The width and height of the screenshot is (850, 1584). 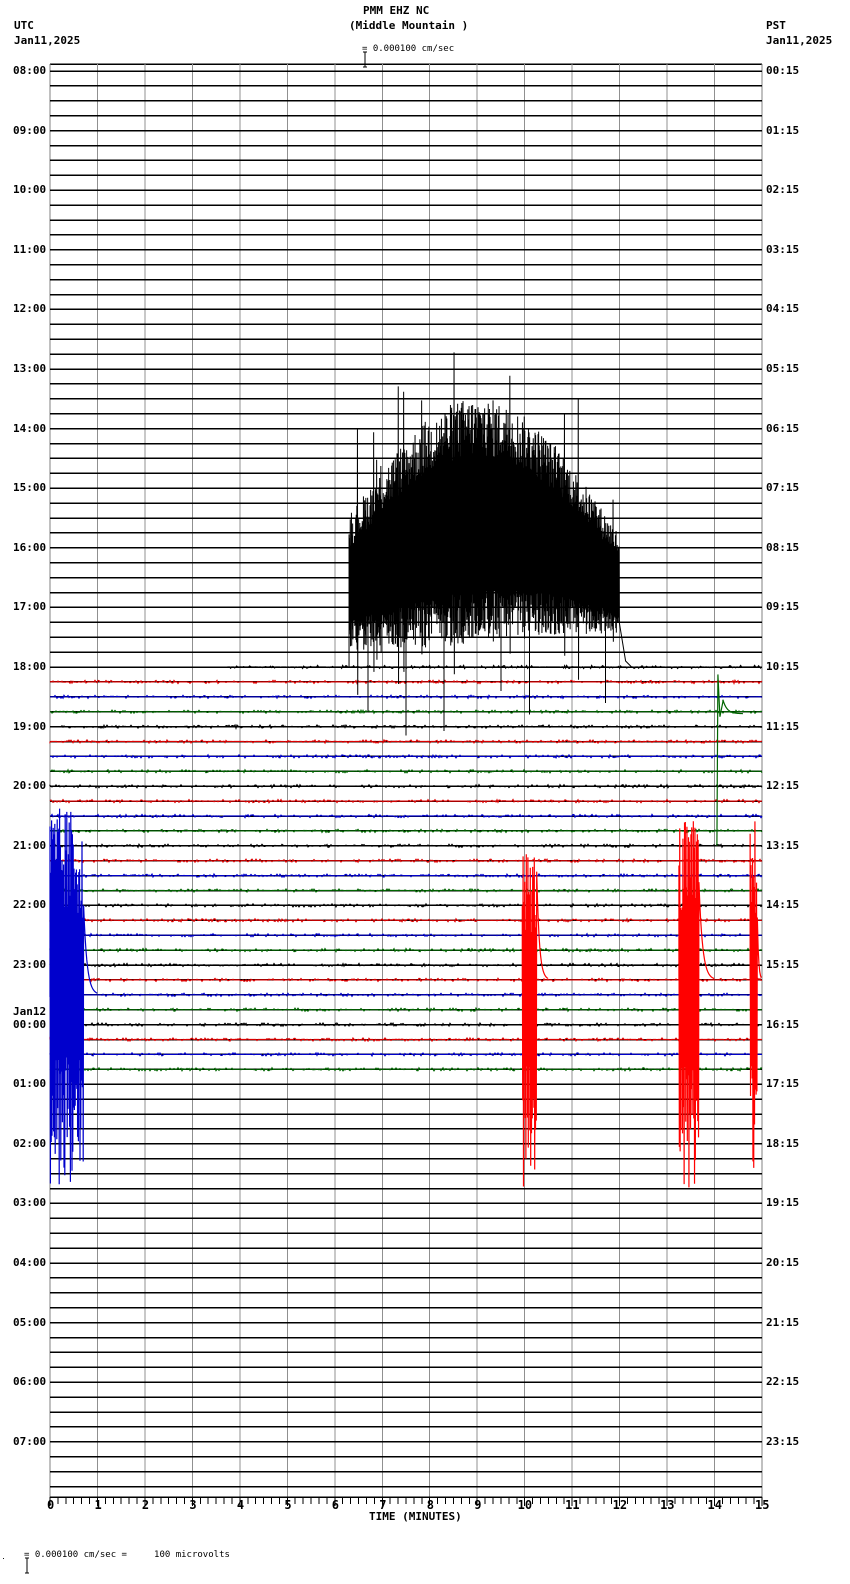 What do you see at coordinates (30, 547) in the screenshot?
I see `utc-hour-label: 16:00` at bounding box center [30, 547].